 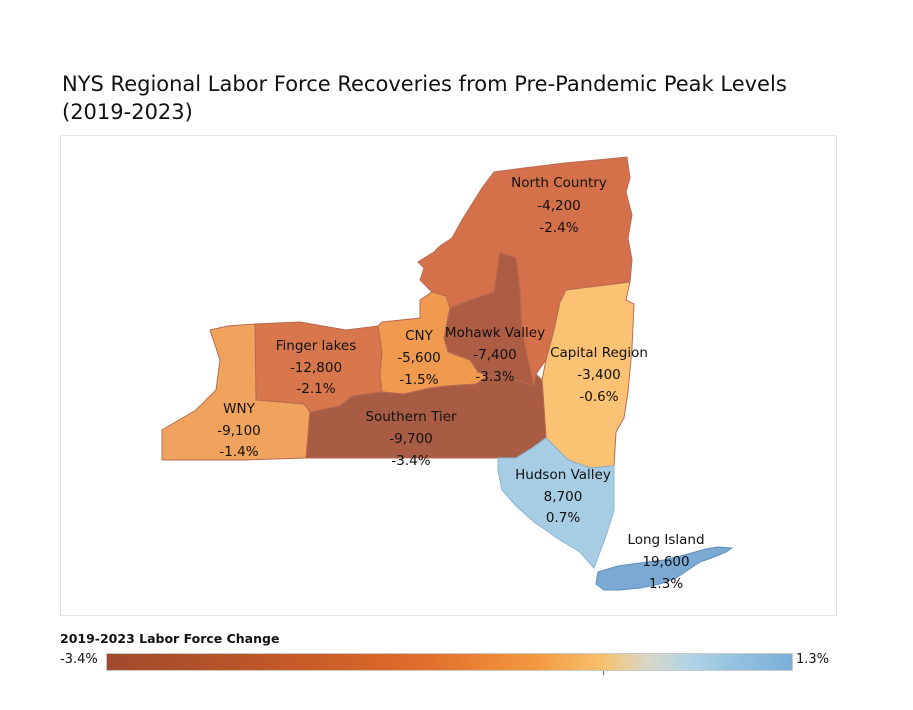 I want to click on region-pct: 0.7%, so click(x=563, y=518).